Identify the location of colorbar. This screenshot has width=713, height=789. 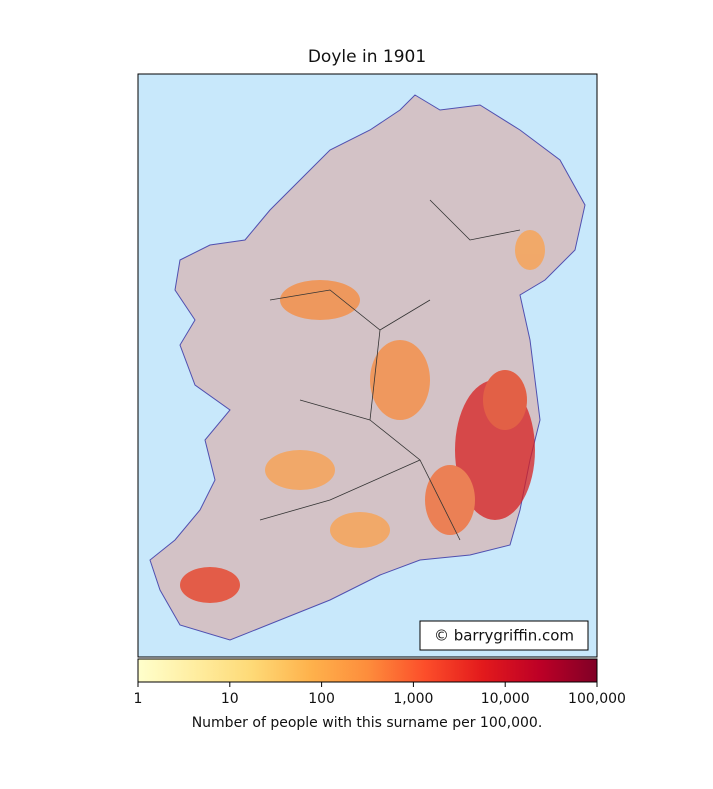
(367, 670).